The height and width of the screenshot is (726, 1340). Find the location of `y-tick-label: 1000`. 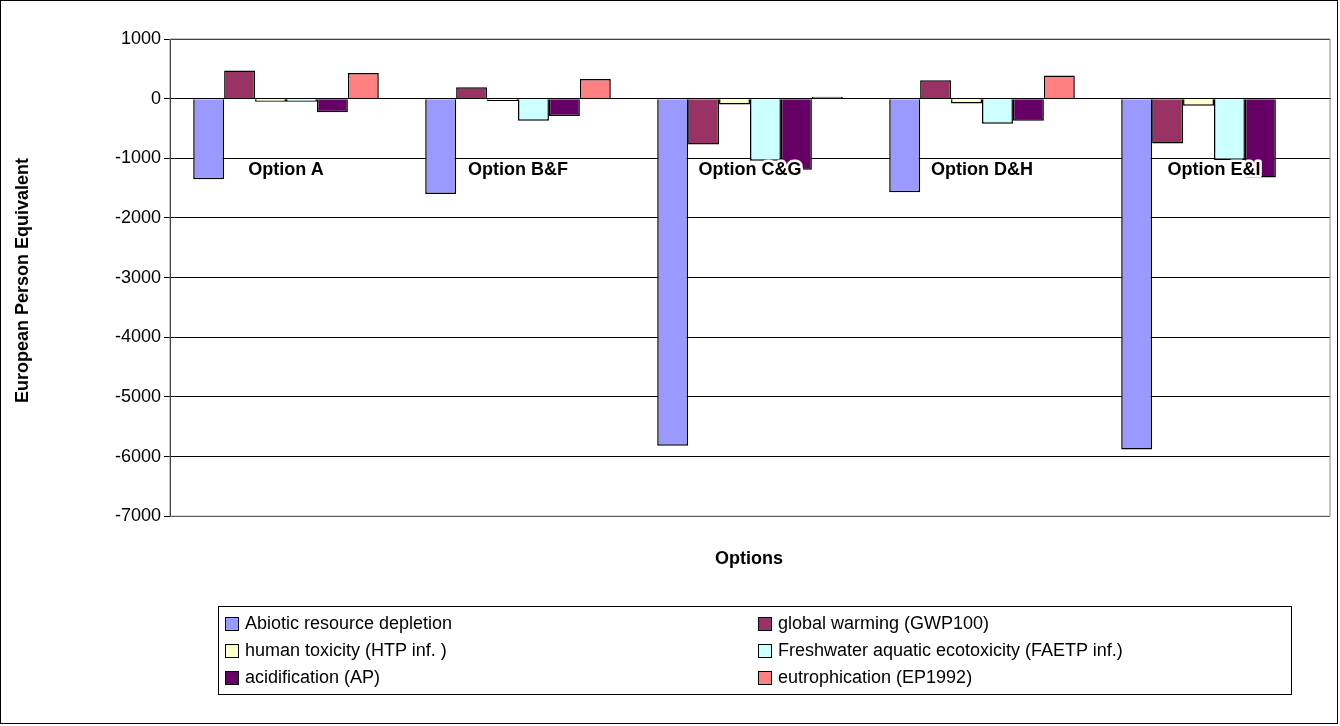

y-tick-label: 1000 is located at coordinates (140, 37).